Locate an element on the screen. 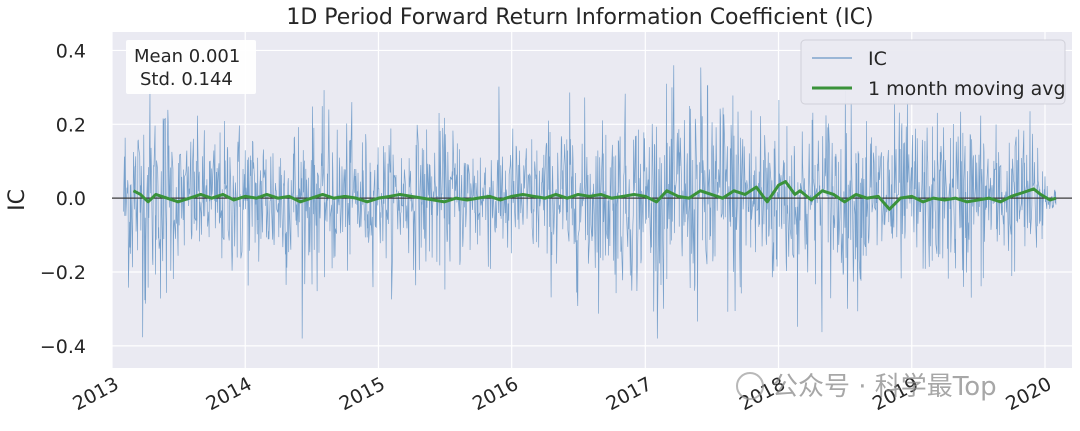 The image size is (1080, 431). stats-std: Std. 0.144 is located at coordinates (186, 79).